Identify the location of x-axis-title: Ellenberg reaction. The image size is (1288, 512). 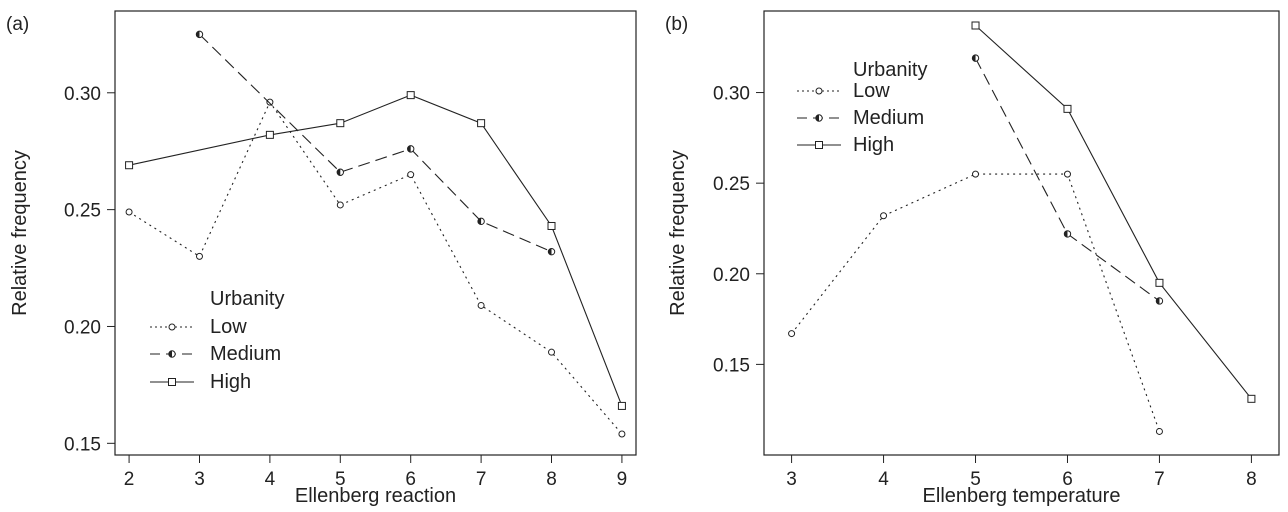
(375, 496).